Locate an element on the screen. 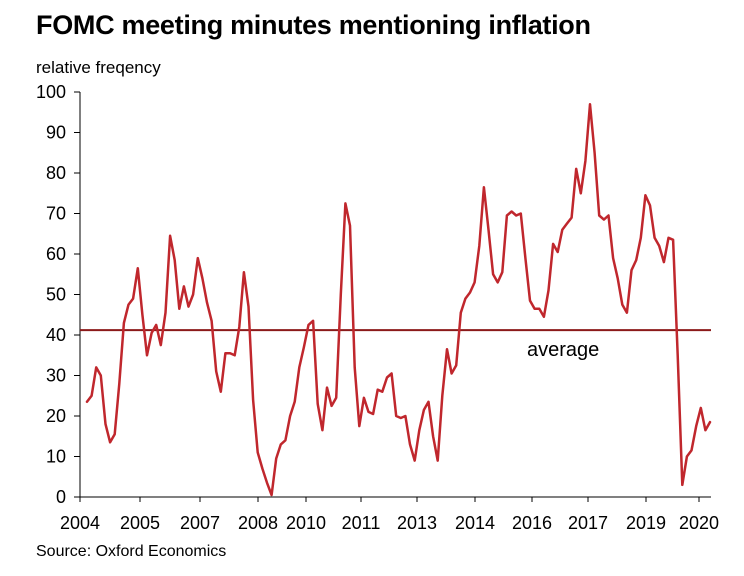 This screenshot has width=744, height=576. y-tick-label: 40 is located at coordinates (56, 335).